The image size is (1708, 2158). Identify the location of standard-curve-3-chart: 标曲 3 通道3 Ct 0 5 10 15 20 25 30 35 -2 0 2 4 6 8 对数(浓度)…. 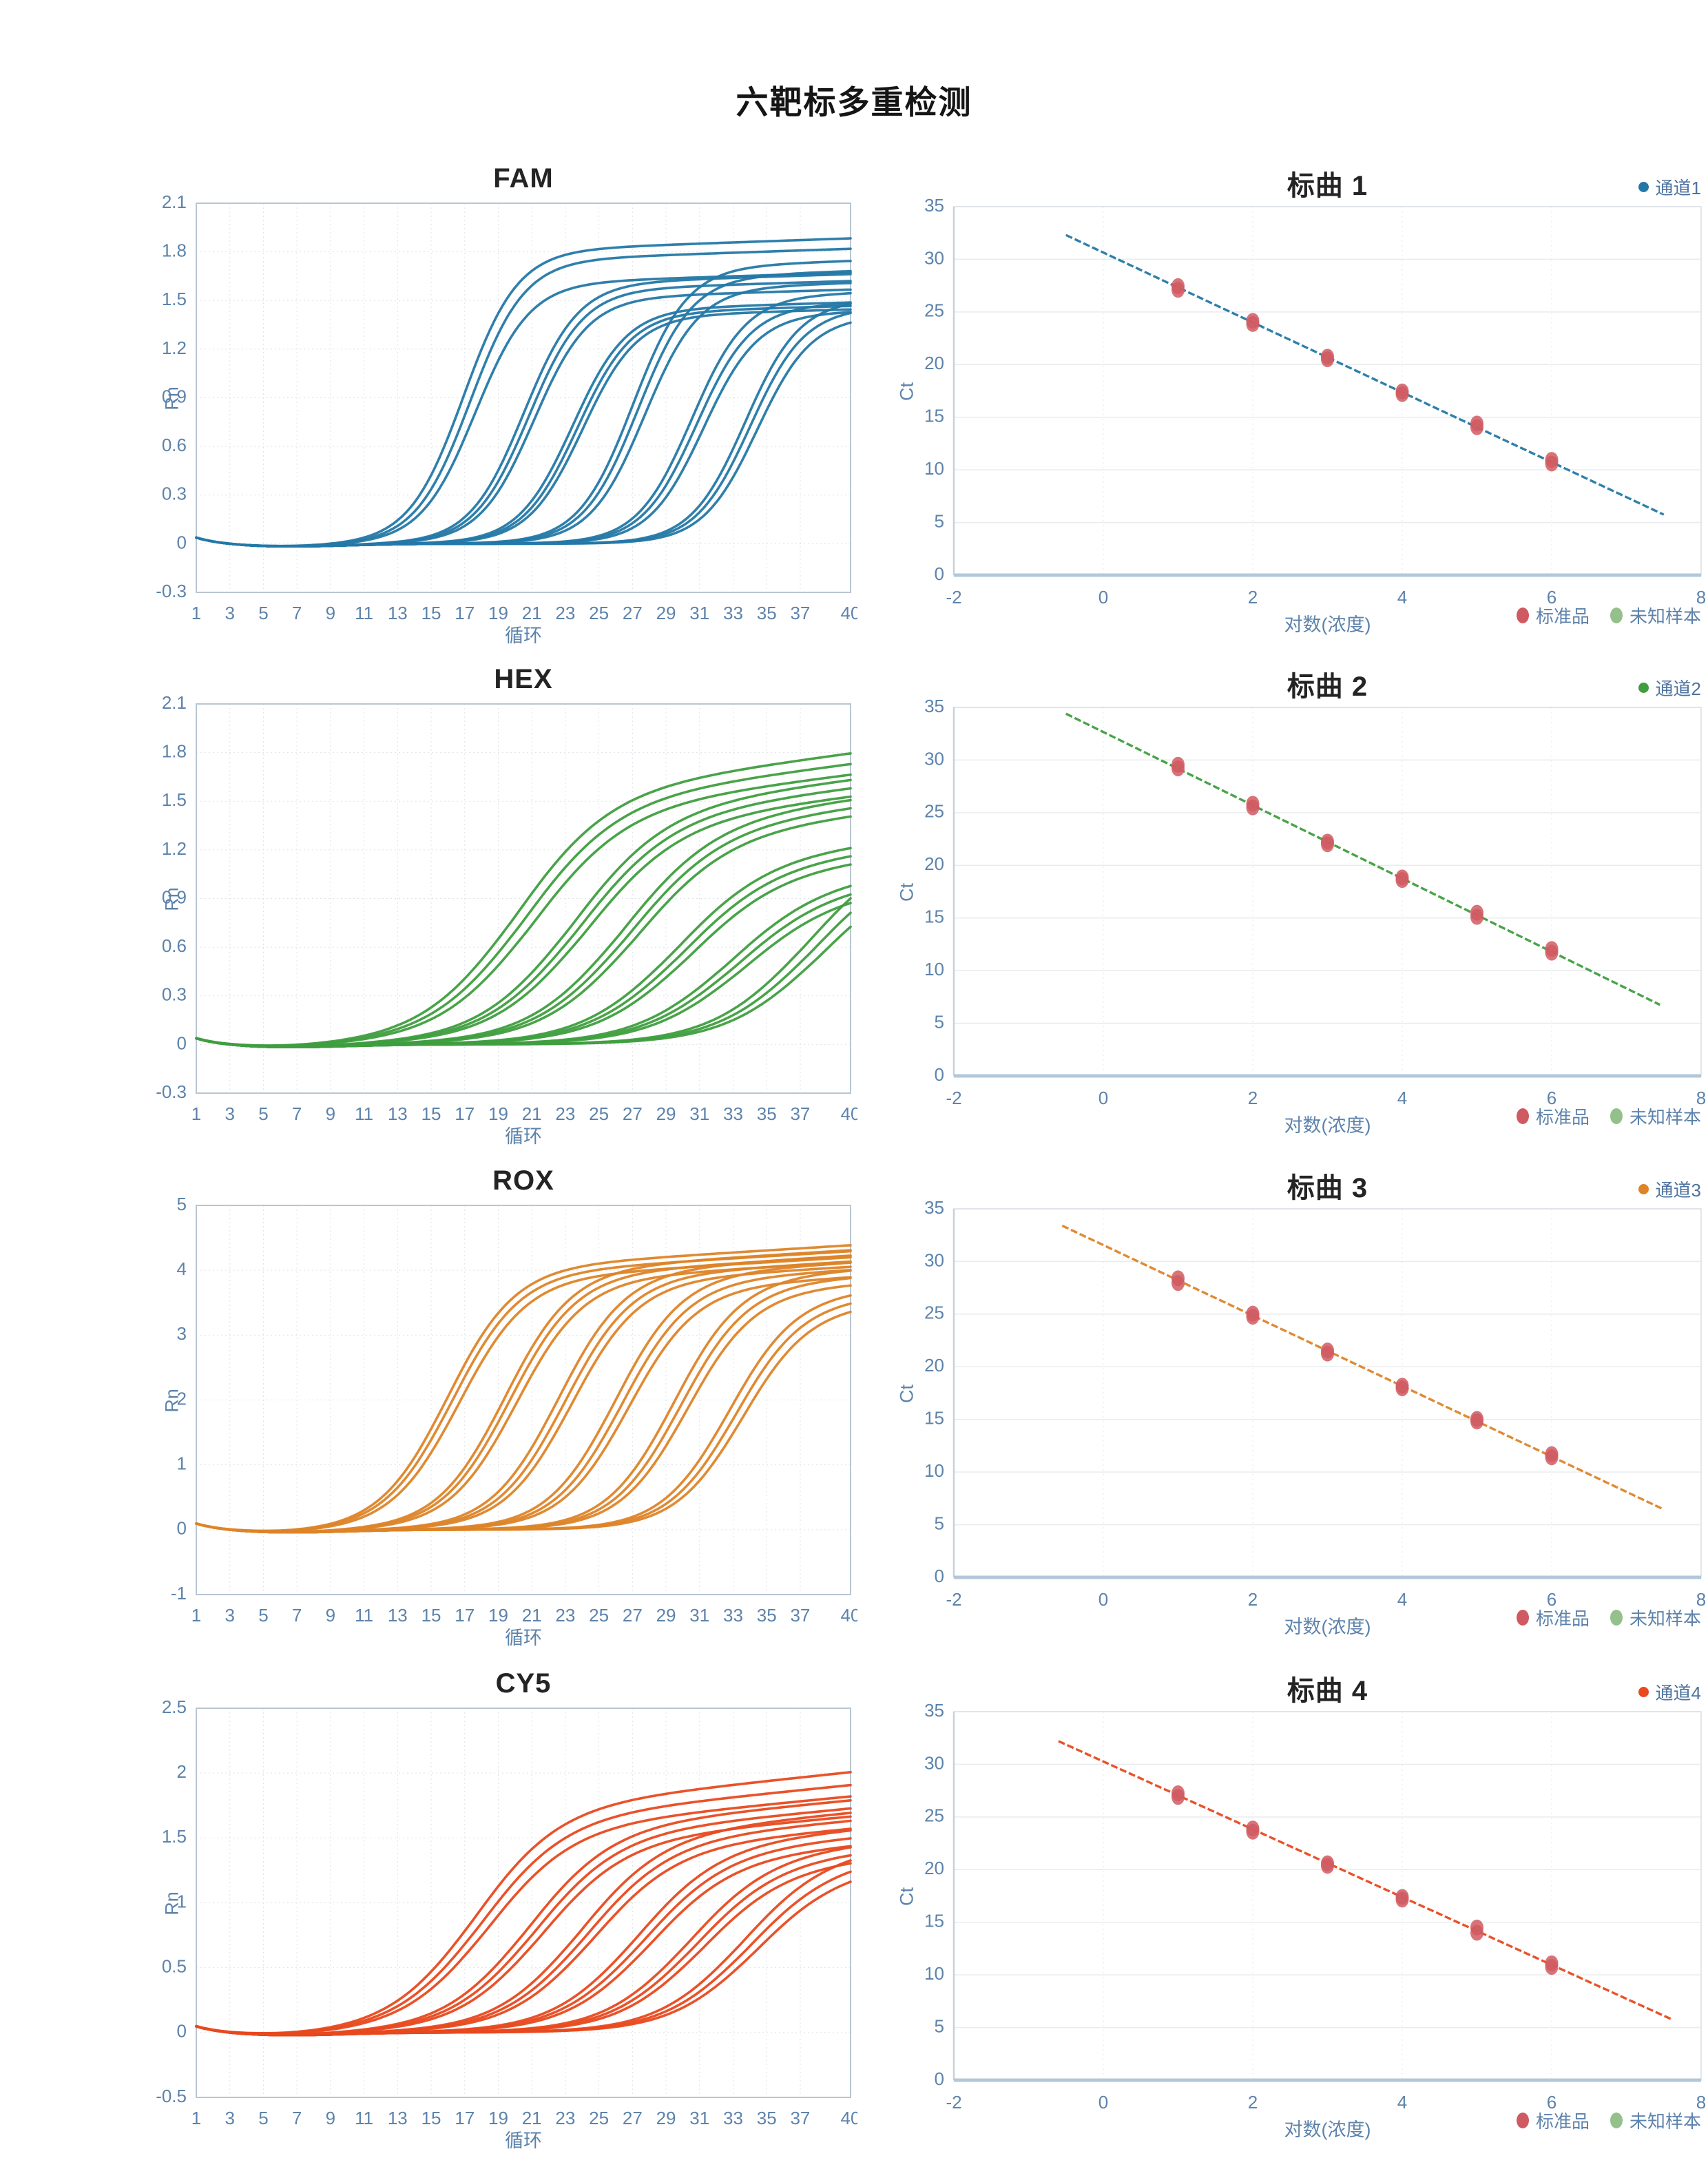
(1298, 1415).